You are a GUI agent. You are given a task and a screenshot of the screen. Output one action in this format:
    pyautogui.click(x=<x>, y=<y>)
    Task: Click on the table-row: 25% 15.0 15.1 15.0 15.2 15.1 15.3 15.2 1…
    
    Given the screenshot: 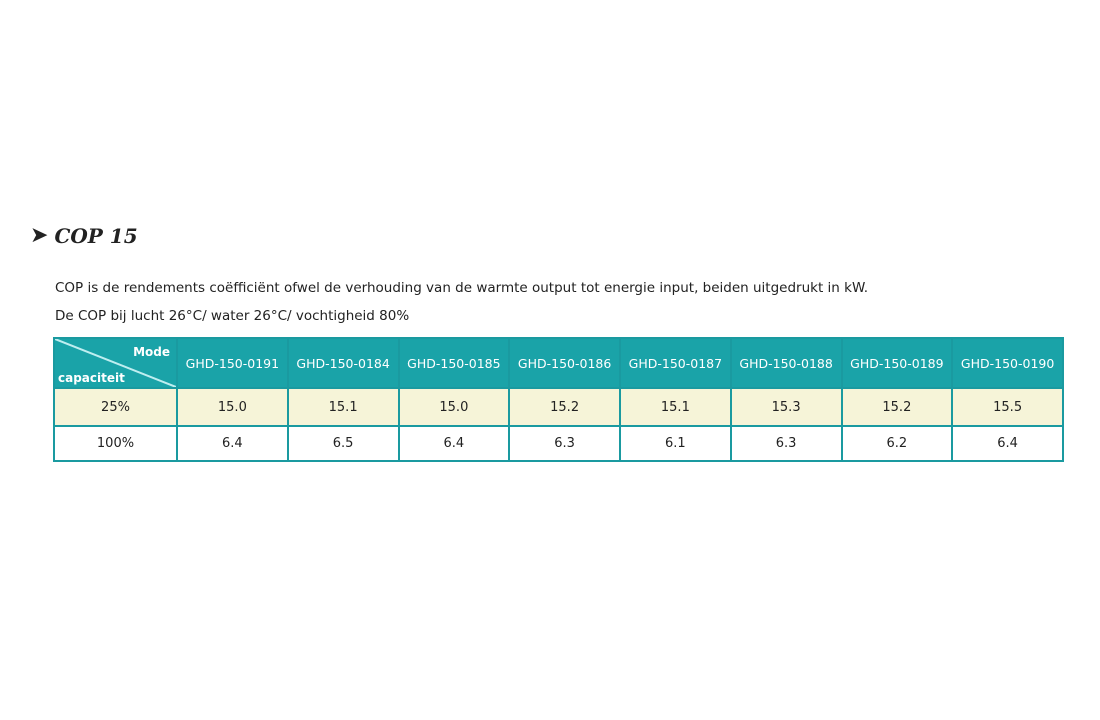 What is the action you would take?
    pyautogui.click(x=558, y=407)
    